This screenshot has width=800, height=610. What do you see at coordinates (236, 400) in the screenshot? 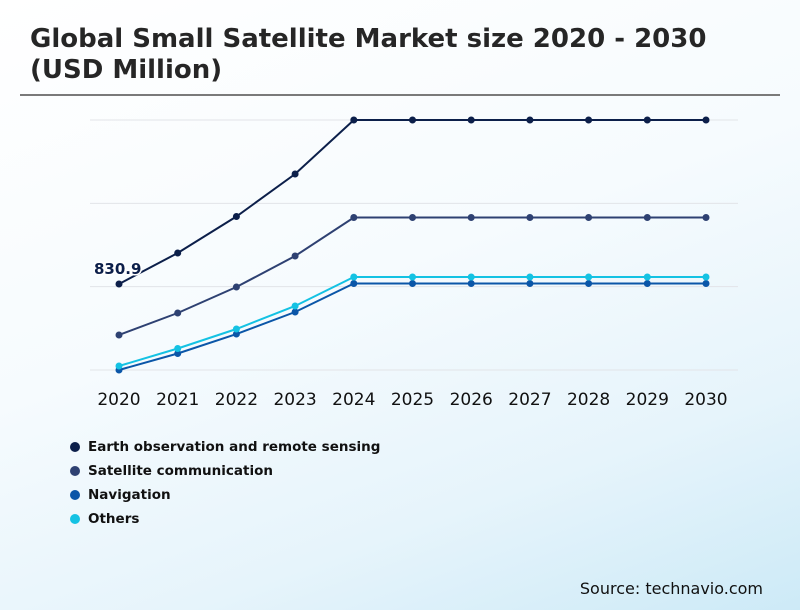
I see `x-tick-label: 2022` at bounding box center [236, 400].